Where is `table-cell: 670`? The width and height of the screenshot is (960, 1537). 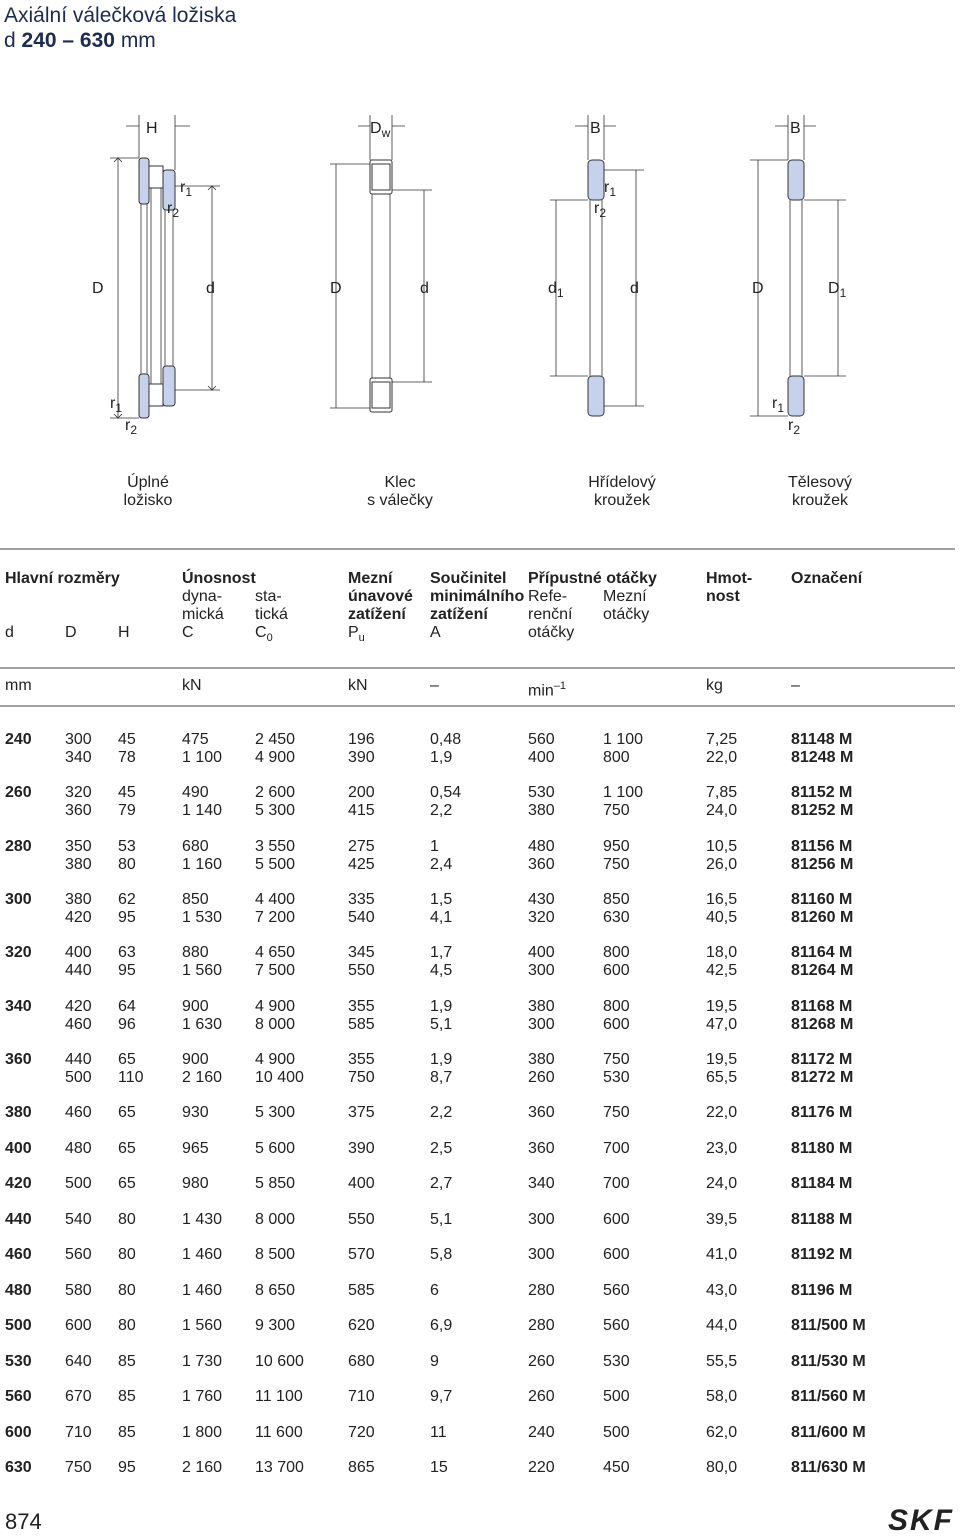 table-cell: 670 is located at coordinates (78, 1397).